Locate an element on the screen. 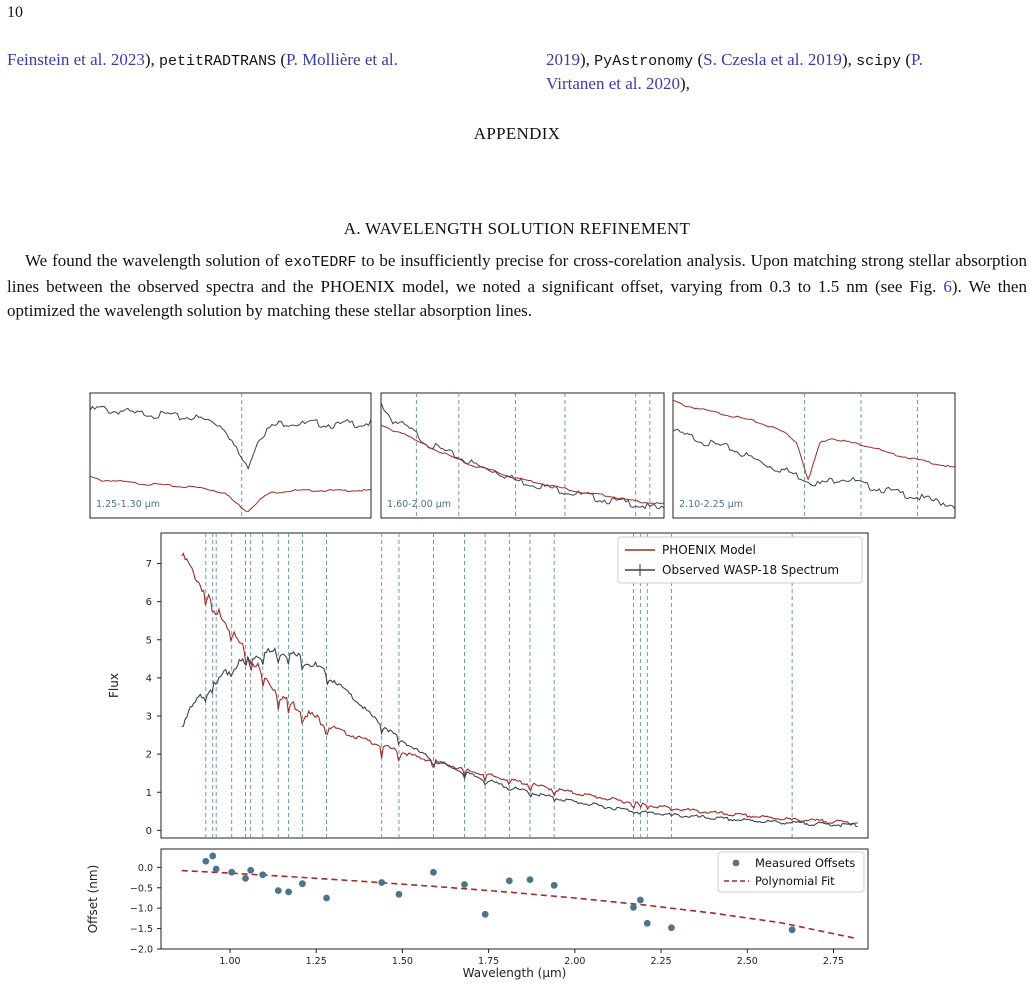 This screenshot has width=1034, height=987. y-tick-label: 0.0 is located at coordinates (145, 868).